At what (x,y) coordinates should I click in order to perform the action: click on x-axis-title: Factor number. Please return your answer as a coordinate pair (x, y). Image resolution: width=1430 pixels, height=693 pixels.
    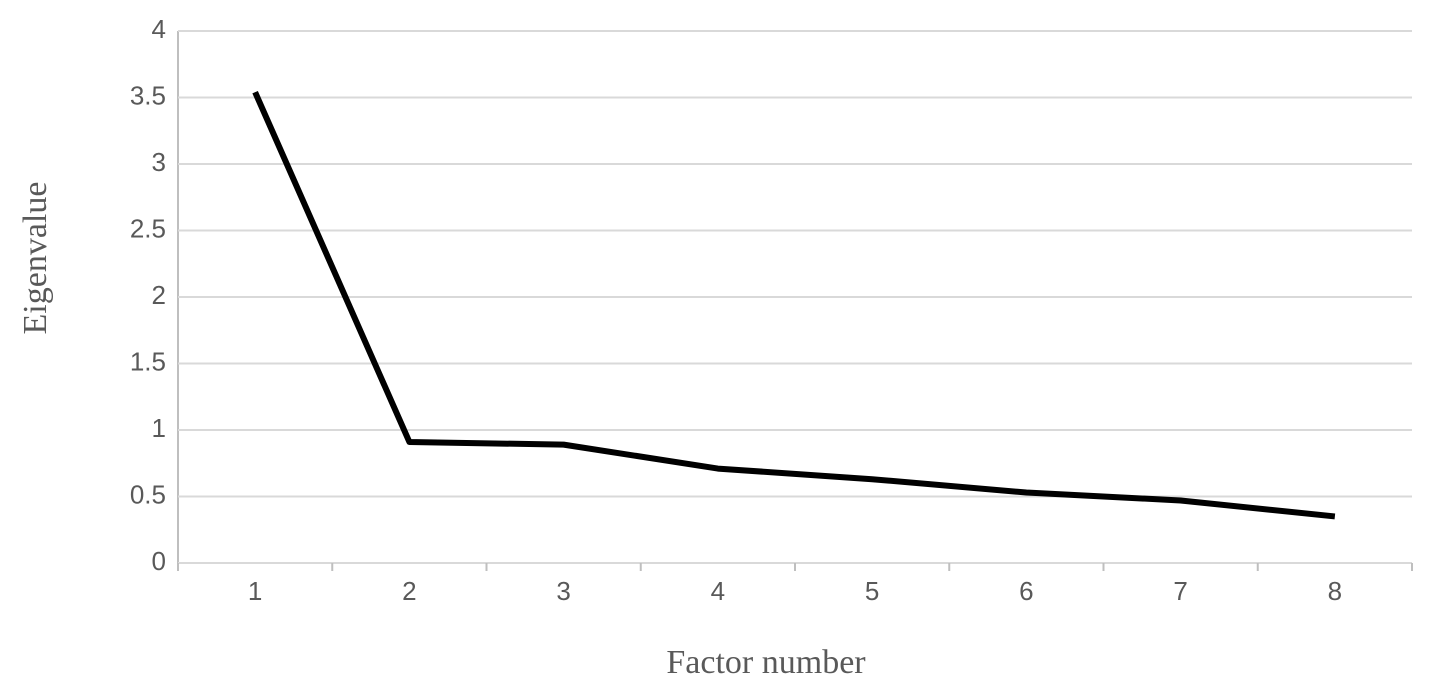
    Looking at the image, I should click on (766, 662).